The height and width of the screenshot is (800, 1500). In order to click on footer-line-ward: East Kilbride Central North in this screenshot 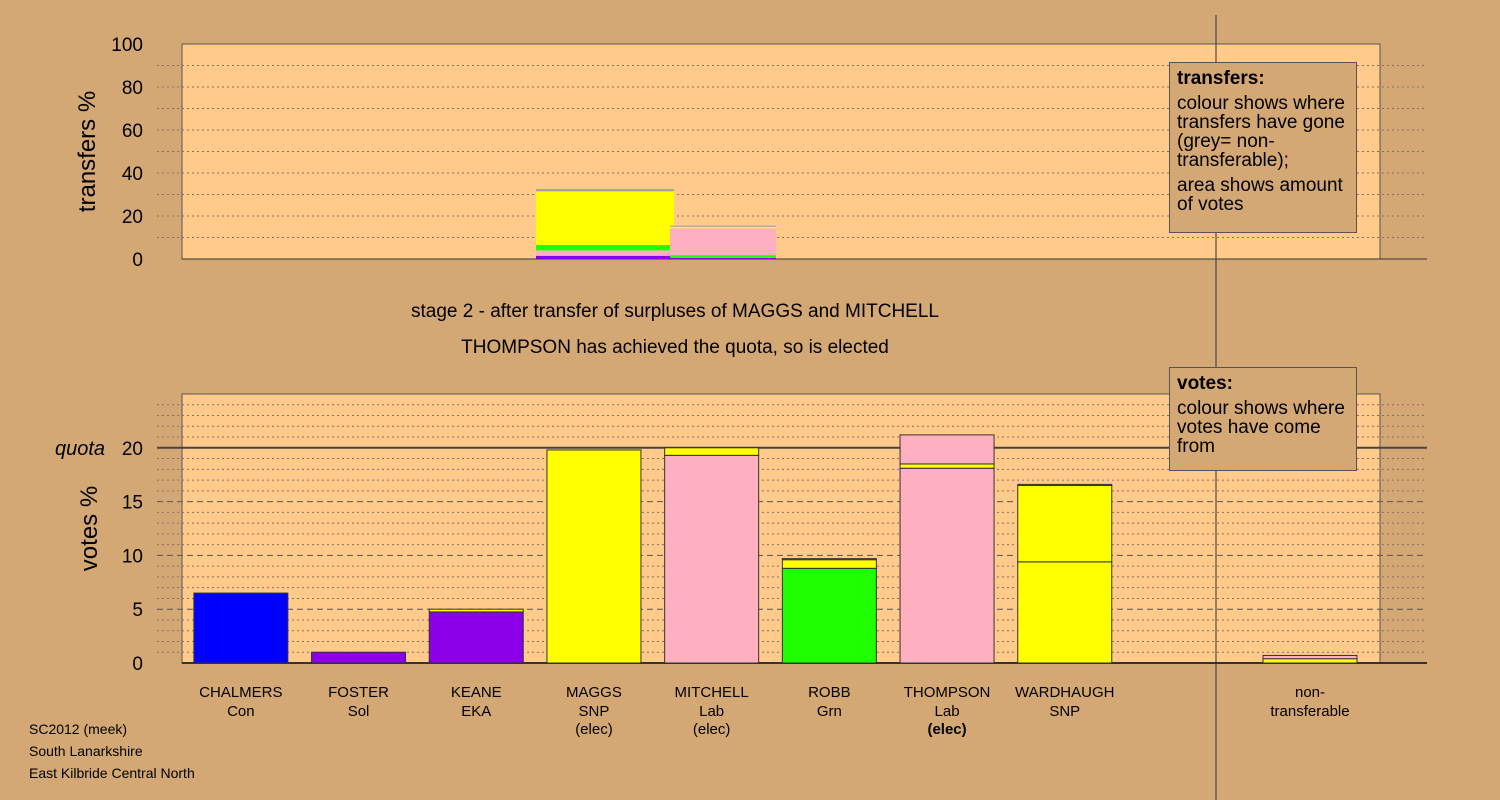, I will do `click(112, 773)`.